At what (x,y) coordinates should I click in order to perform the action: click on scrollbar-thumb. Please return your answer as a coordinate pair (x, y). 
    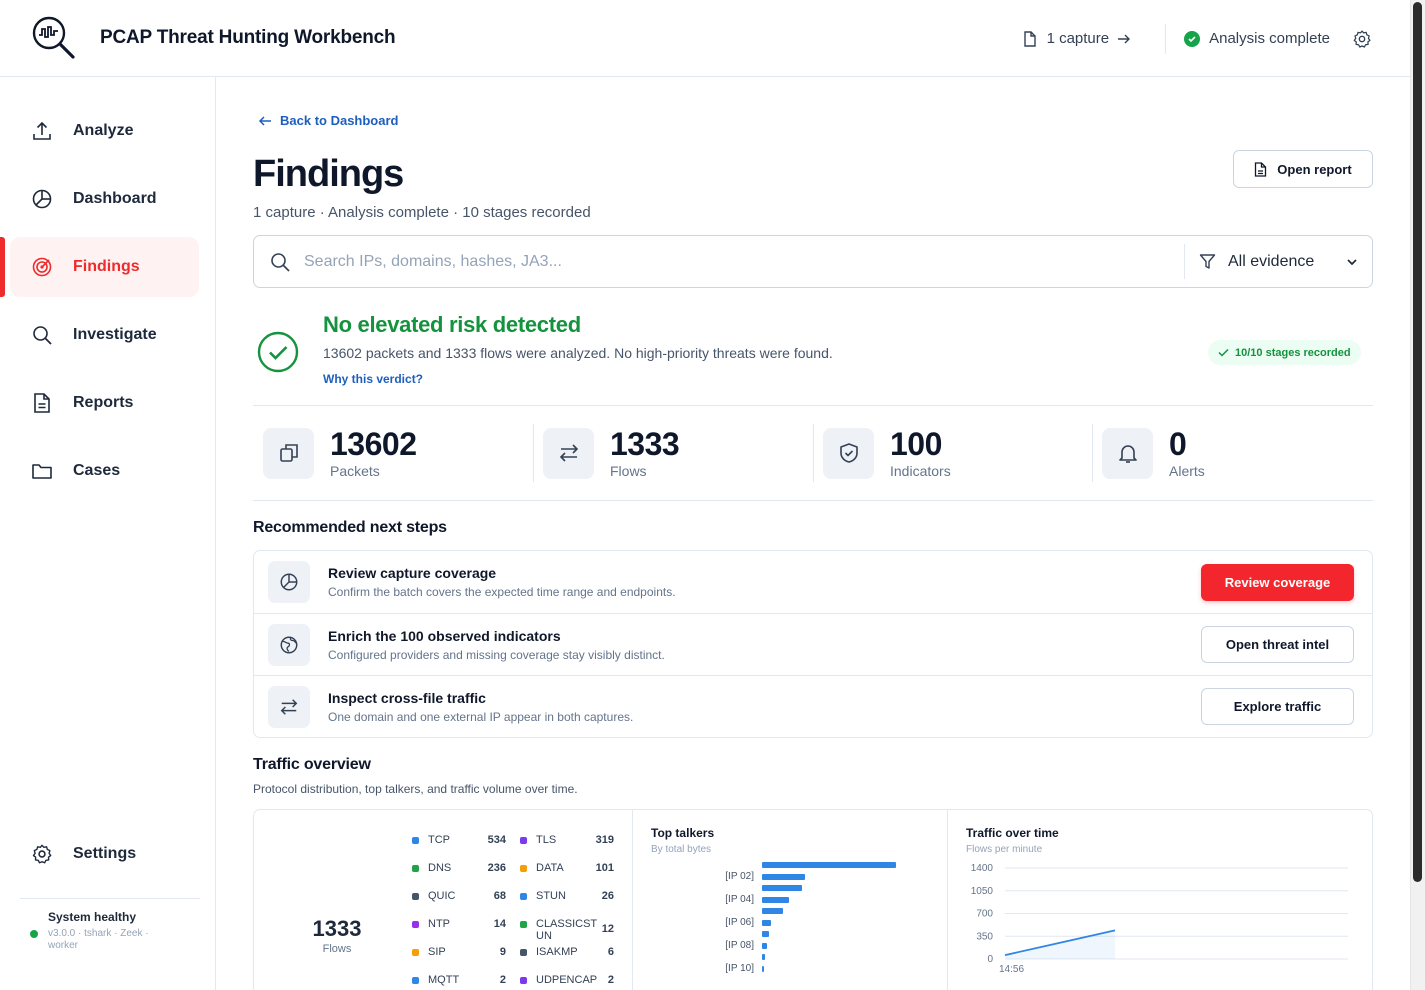
    Looking at the image, I should click on (1417, 442).